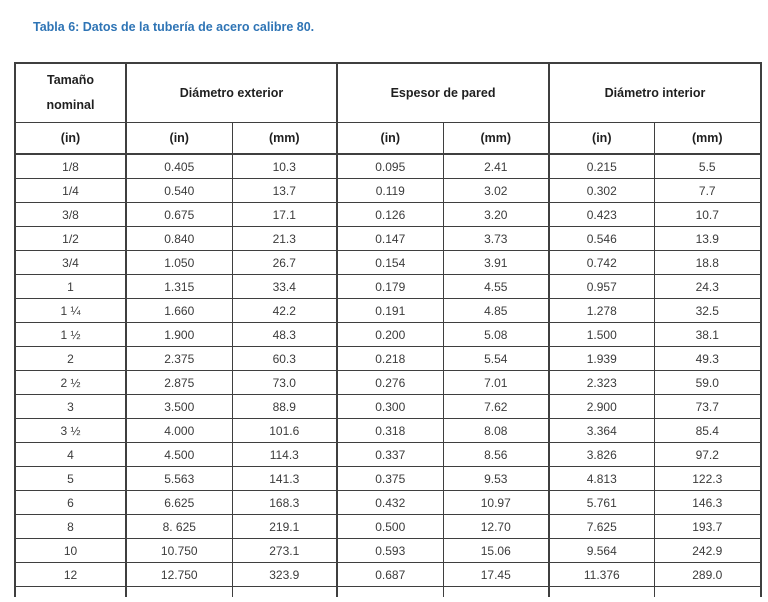 Image resolution: width=768 pixels, height=602 pixels. I want to click on table-cell: 0.300, so click(390, 406).